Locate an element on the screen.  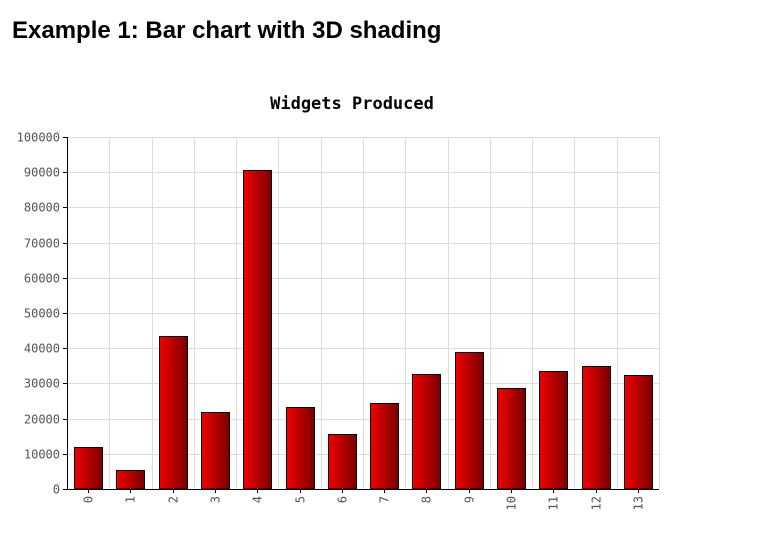
y-tick-label: 10000 is located at coordinates (42, 455).